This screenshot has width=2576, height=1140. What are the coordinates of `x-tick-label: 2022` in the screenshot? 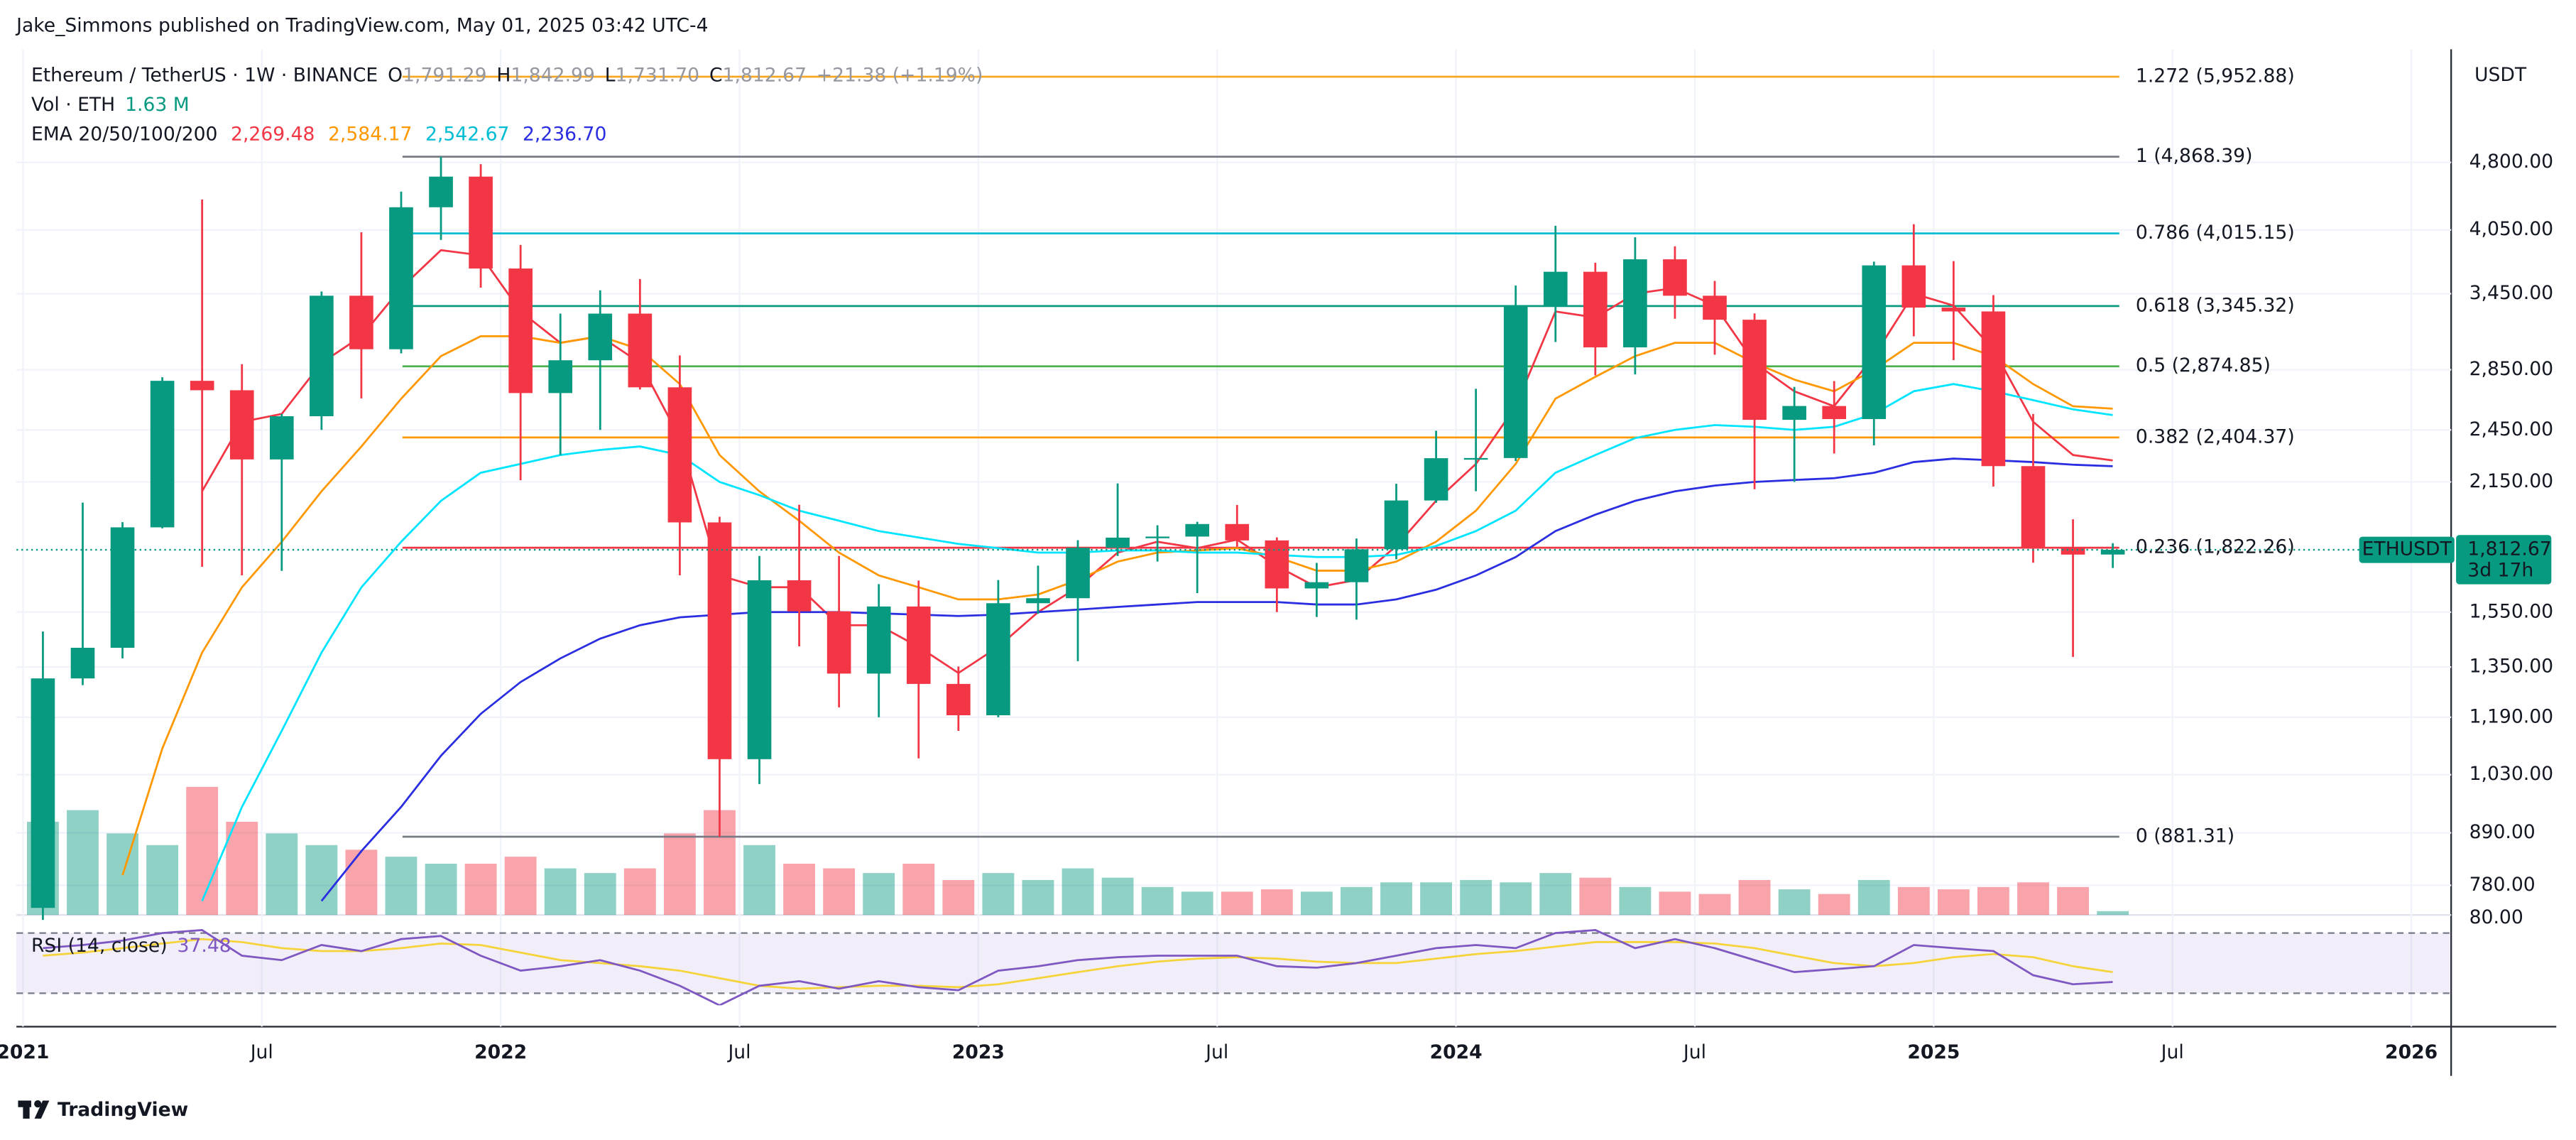 It's located at (500, 1052).